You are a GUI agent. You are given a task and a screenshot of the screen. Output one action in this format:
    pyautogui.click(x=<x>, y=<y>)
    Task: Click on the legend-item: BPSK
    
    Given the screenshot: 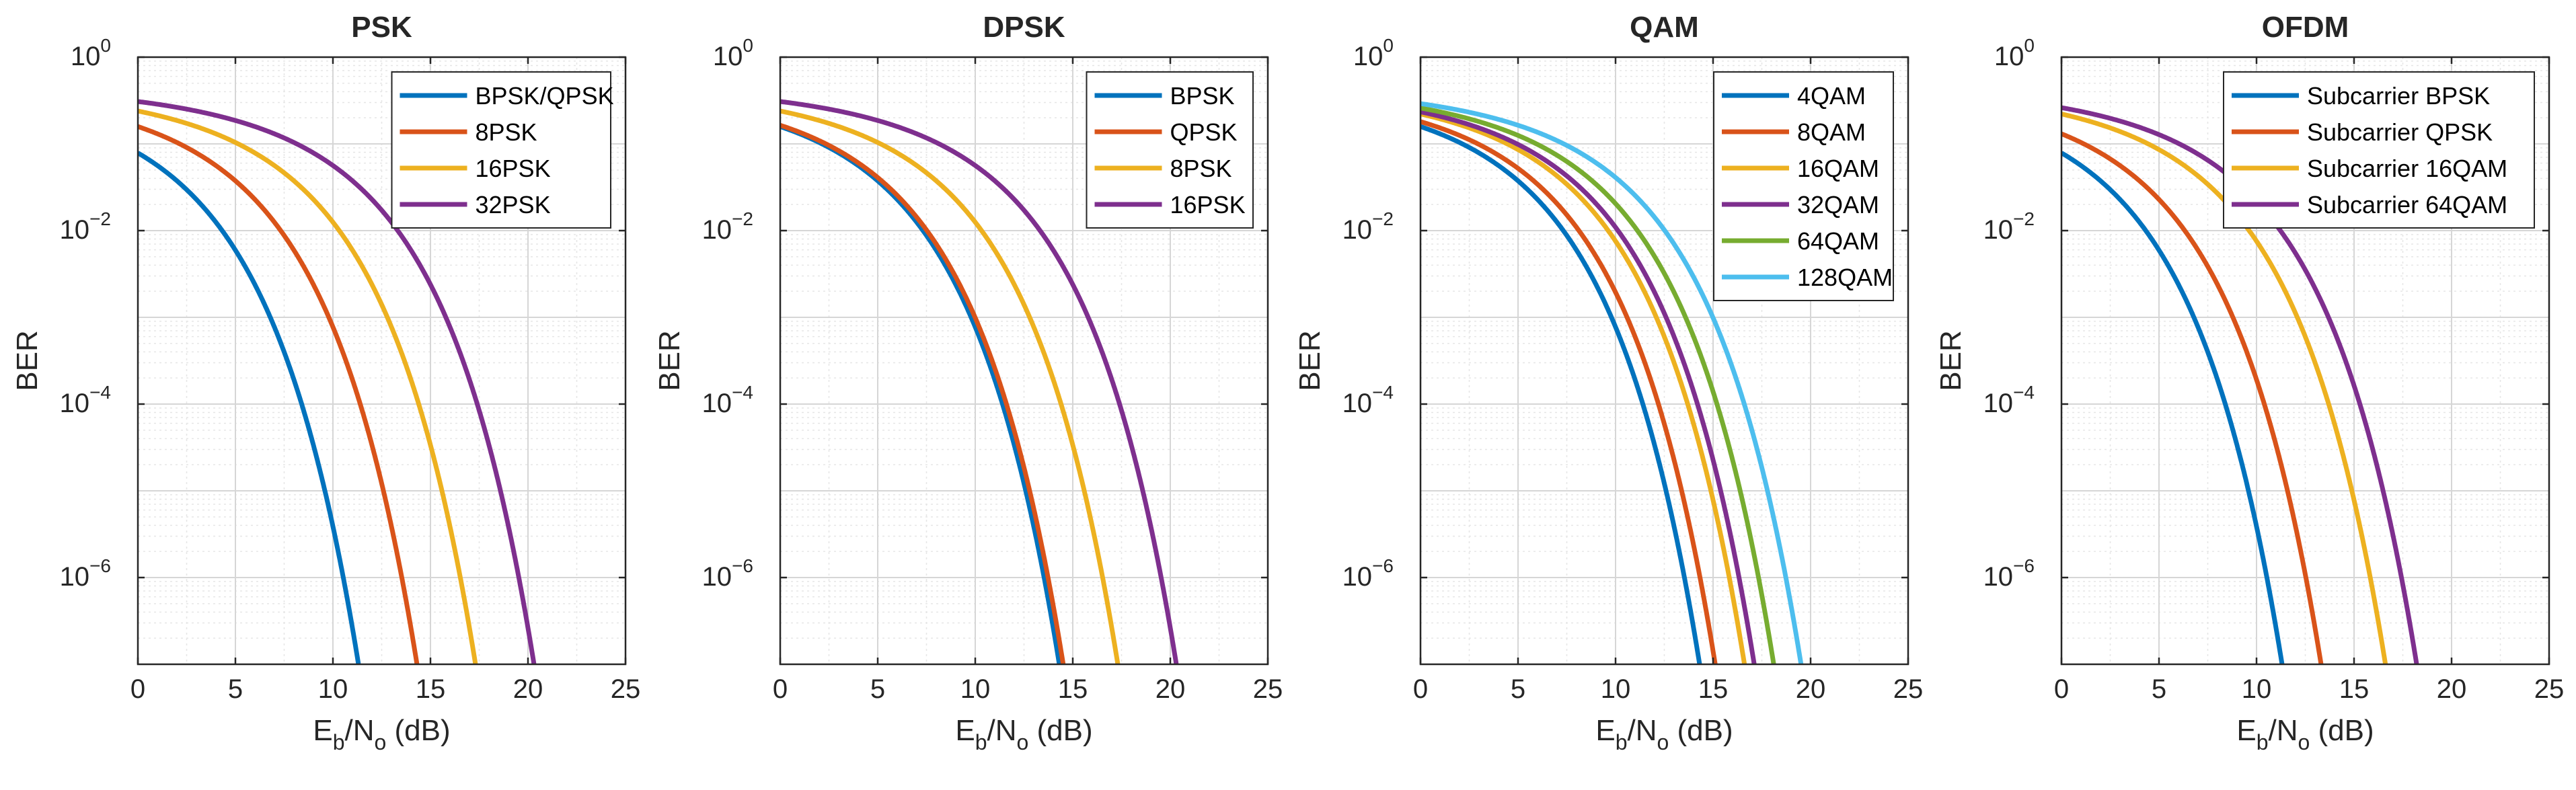 What is the action you would take?
    pyautogui.click(x=1202, y=96)
    